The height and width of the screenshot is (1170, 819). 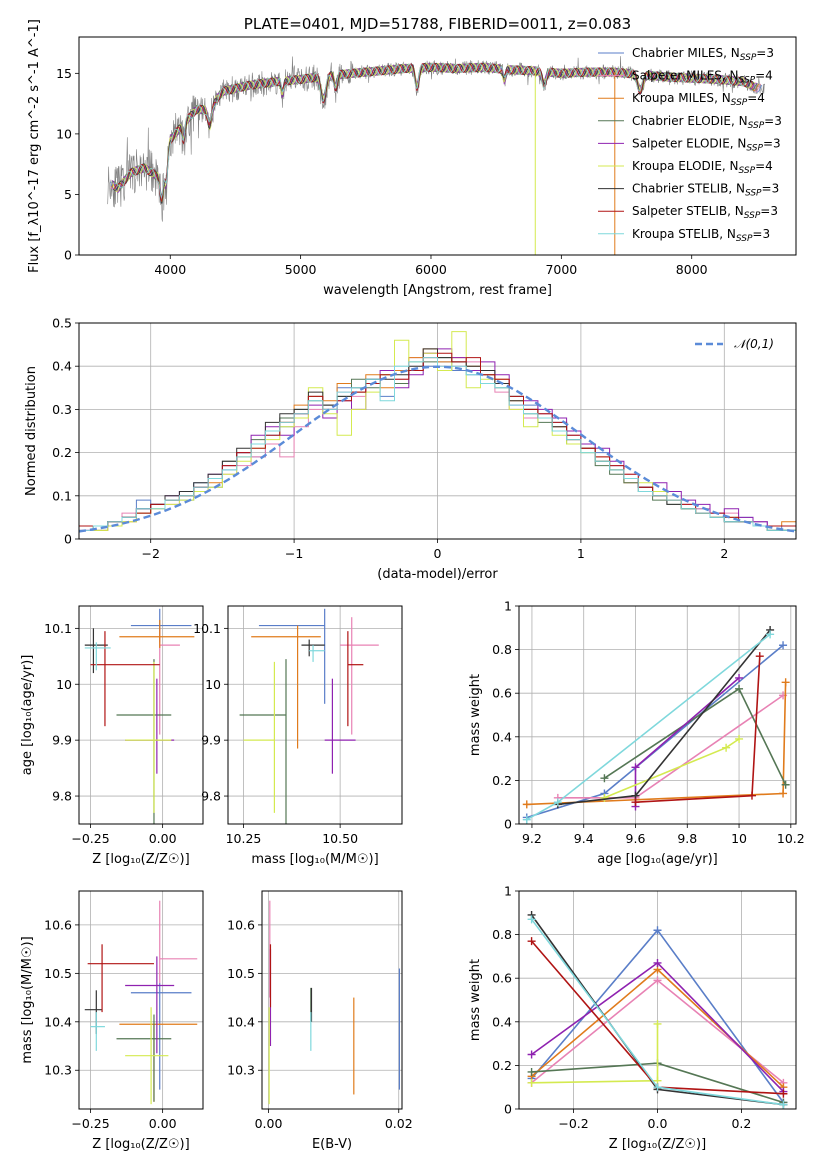 What do you see at coordinates (636, 838) in the screenshot?
I see `x-tick-label: 9.6` at bounding box center [636, 838].